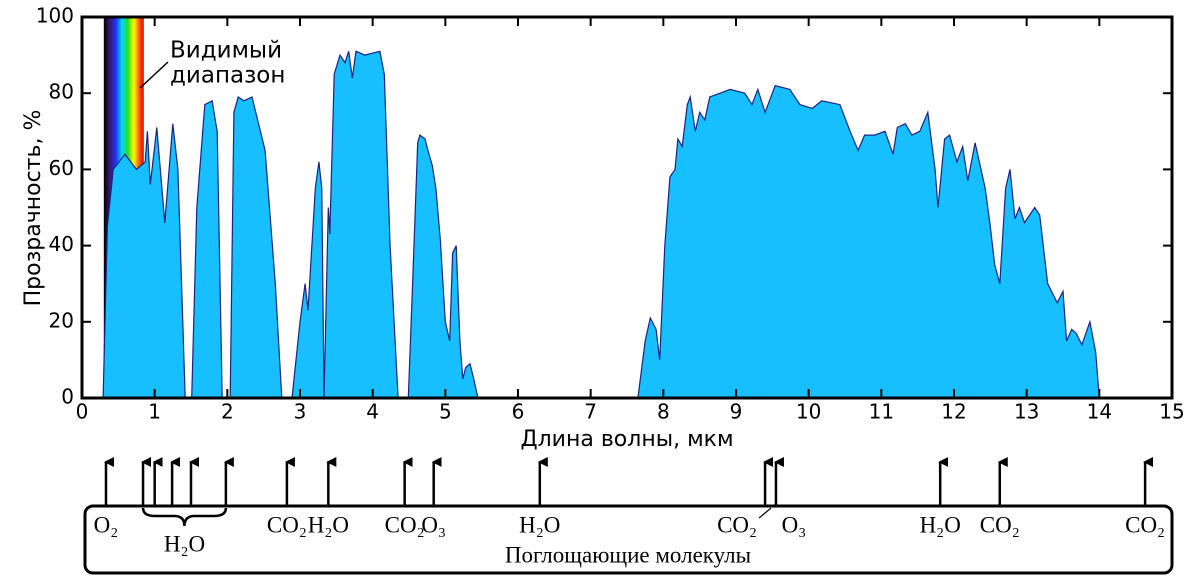  What do you see at coordinates (445, 412) in the screenshot?
I see `x-tick-label: 5` at bounding box center [445, 412].